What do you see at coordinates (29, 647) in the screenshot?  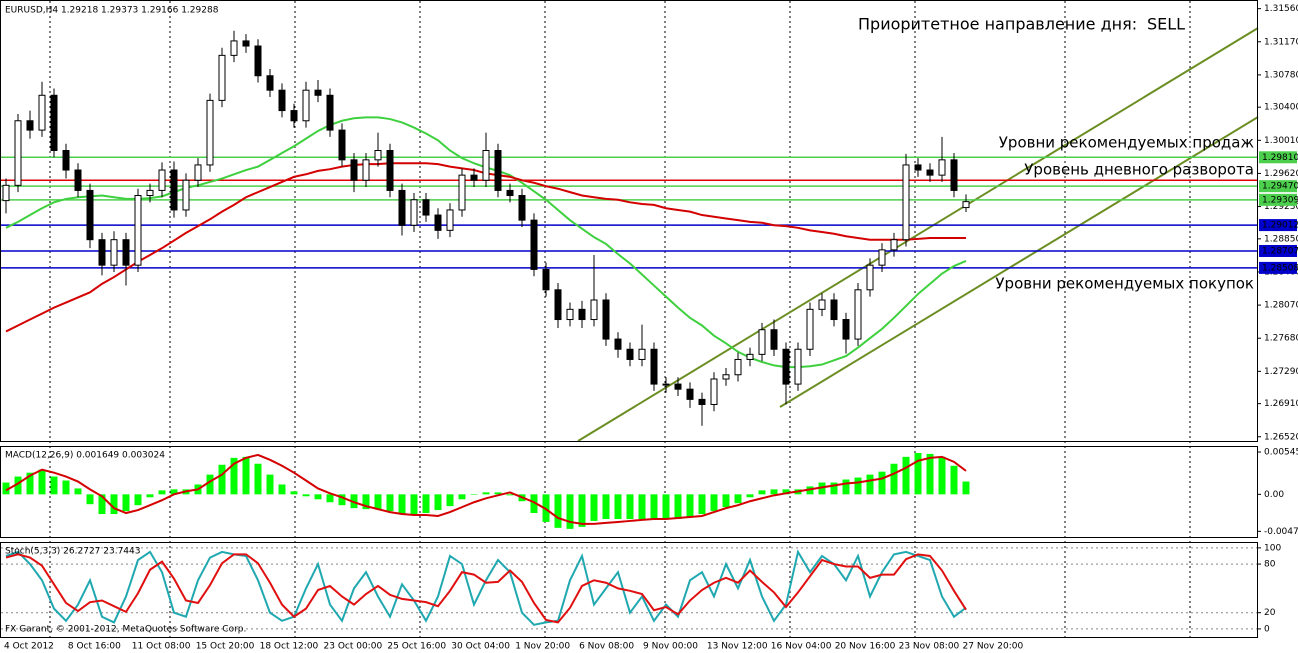 I see `x-tick-label: 4 Oct 2012` at bounding box center [29, 647].